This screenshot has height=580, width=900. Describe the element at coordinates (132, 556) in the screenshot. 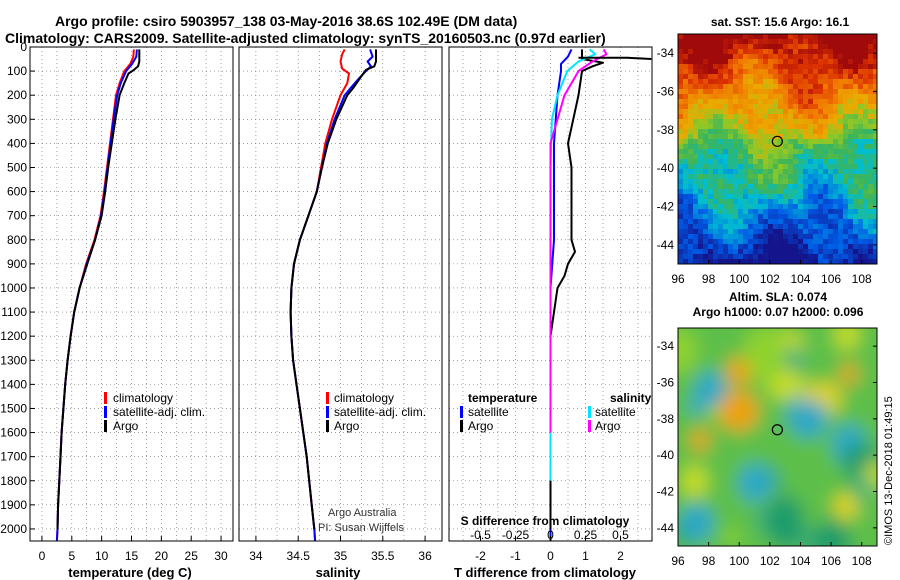

I see `x-tick-label: 15` at that location.